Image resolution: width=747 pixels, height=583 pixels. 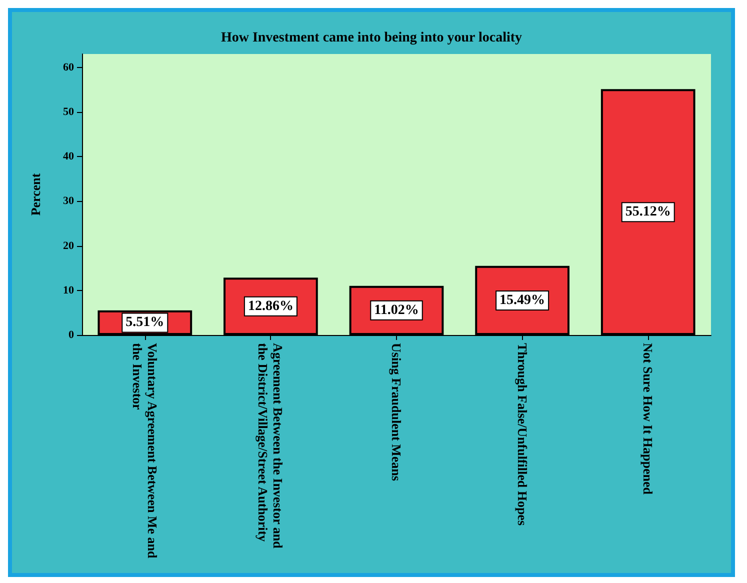 I want to click on x-tick-label: Voluntary Agreement Between Me and the Investor, so click(x=145, y=452).